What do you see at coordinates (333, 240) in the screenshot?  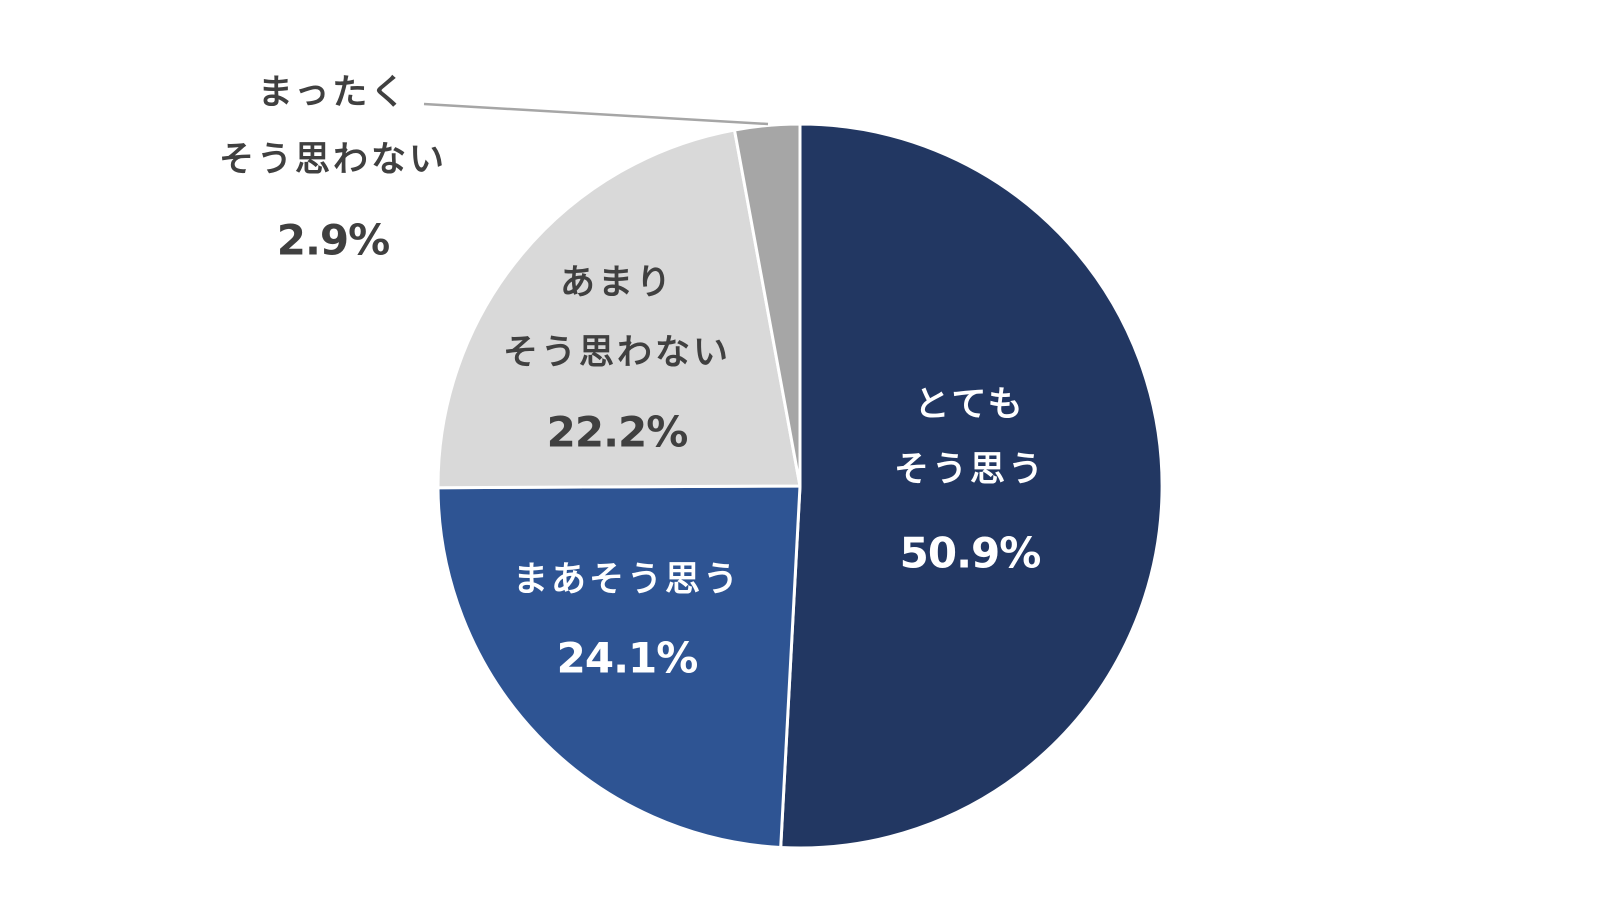 I see `slice-value-label-4: 2.9%` at bounding box center [333, 240].